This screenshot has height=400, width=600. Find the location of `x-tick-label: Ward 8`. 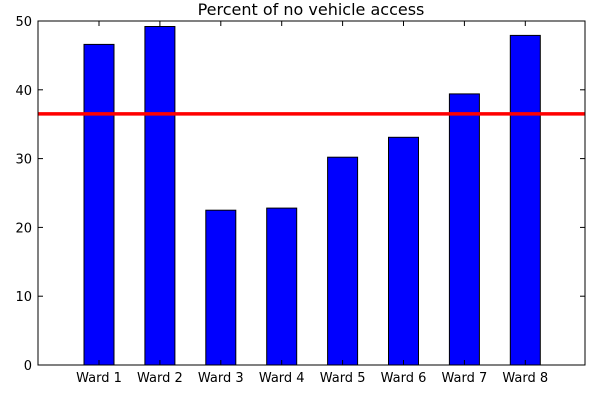

x-tick-label: Ward 8 is located at coordinates (525, 378).